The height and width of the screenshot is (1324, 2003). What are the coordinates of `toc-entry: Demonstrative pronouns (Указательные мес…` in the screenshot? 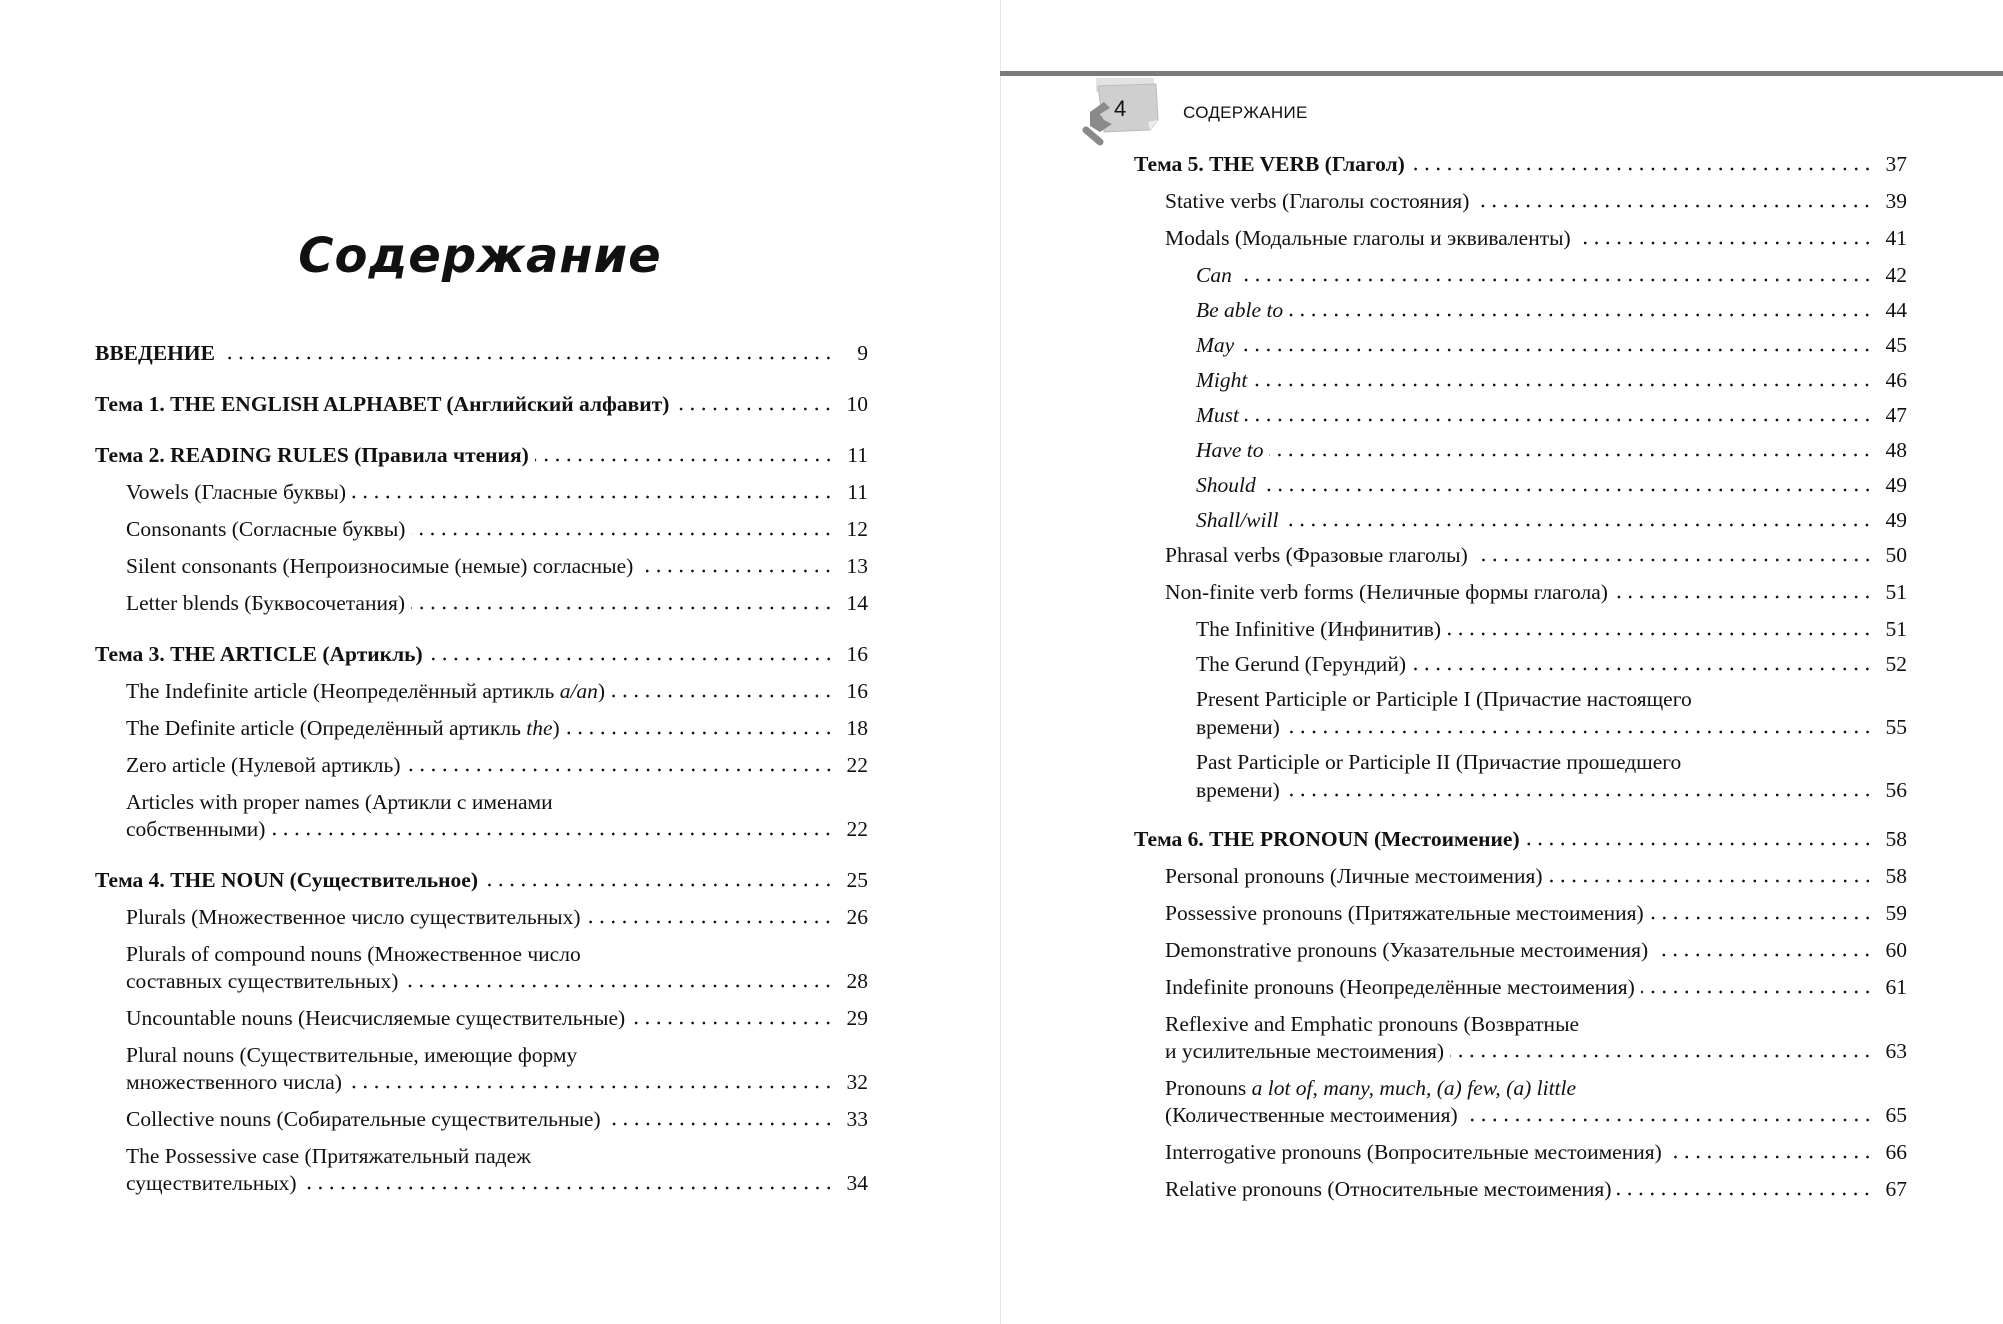 It's located at (1520, 950).